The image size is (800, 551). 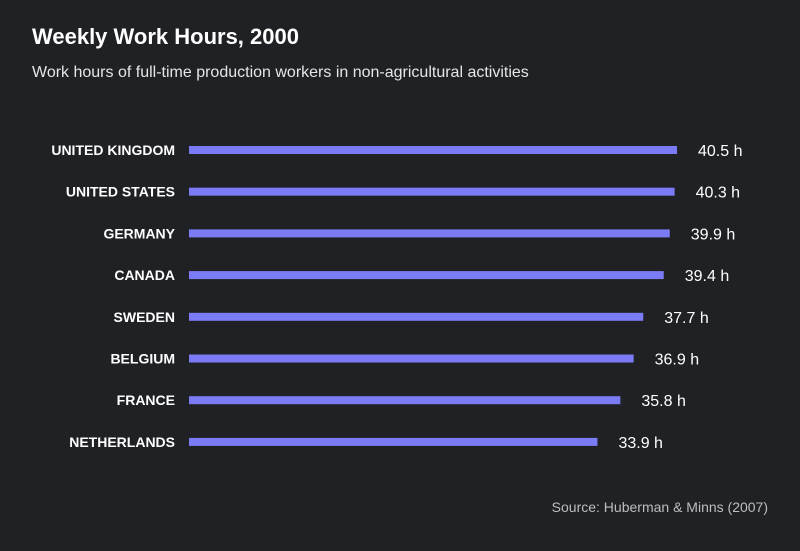 I want to click on category-label: CANADA, so click(x=144, y=275).